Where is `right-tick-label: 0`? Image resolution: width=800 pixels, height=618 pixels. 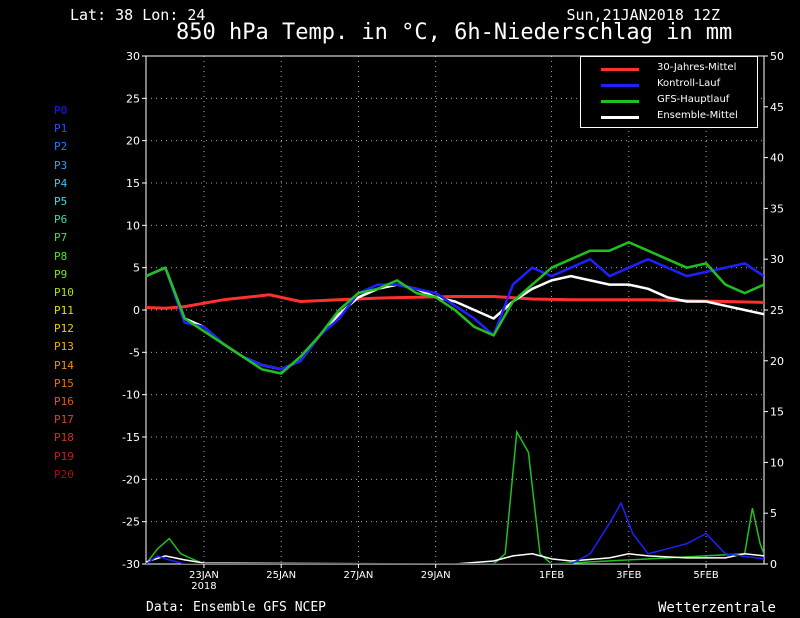 right-tick-label: 0 is located at coordinates (773, 564).